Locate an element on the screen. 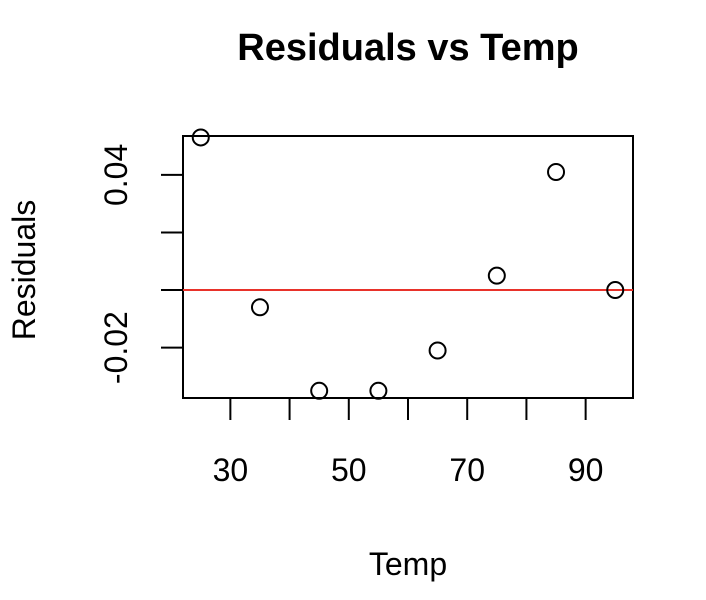 The width and height of the screenshot is (706, 600). x-tick-label: 70 is located at coordinates (467, 470).